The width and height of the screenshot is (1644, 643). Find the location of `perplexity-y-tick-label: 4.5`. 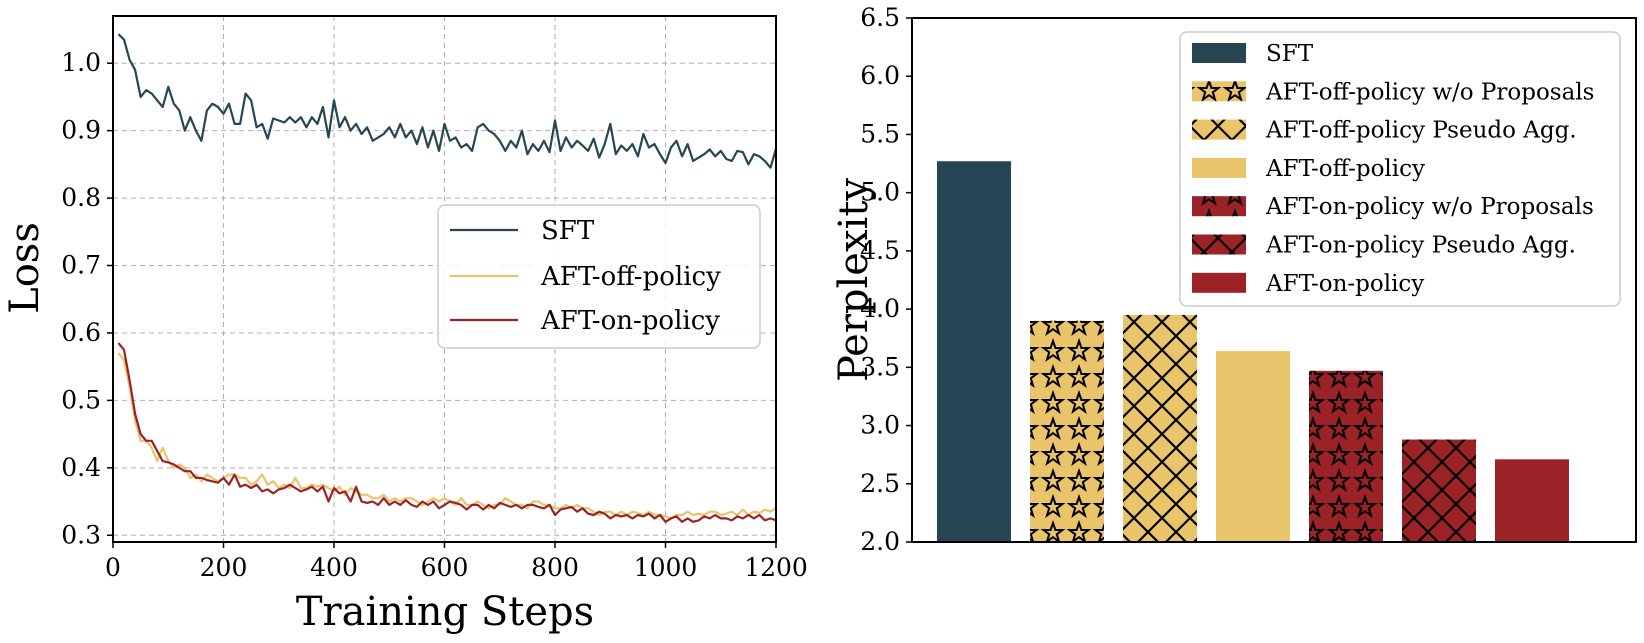

perplexity-y-tick-label: 4.5 is located at coordinates (880, 250).